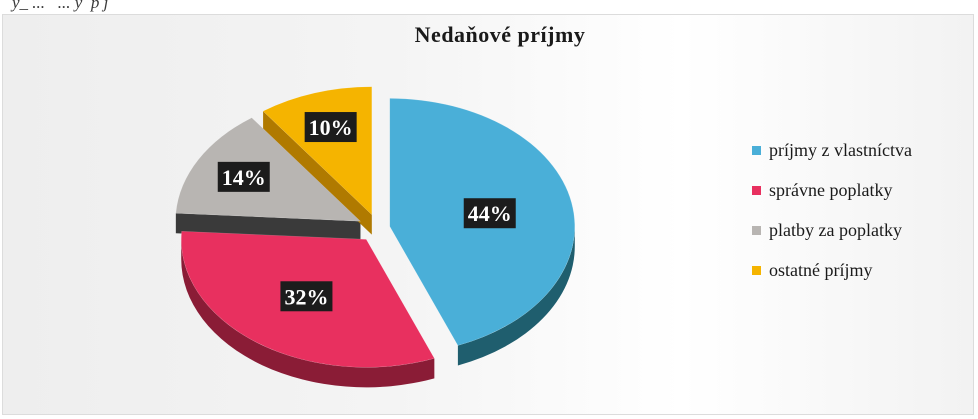 The height and width of the screenshot is (419, 978). I want to click on legend-label: správne poplatky, so click(831, 189).